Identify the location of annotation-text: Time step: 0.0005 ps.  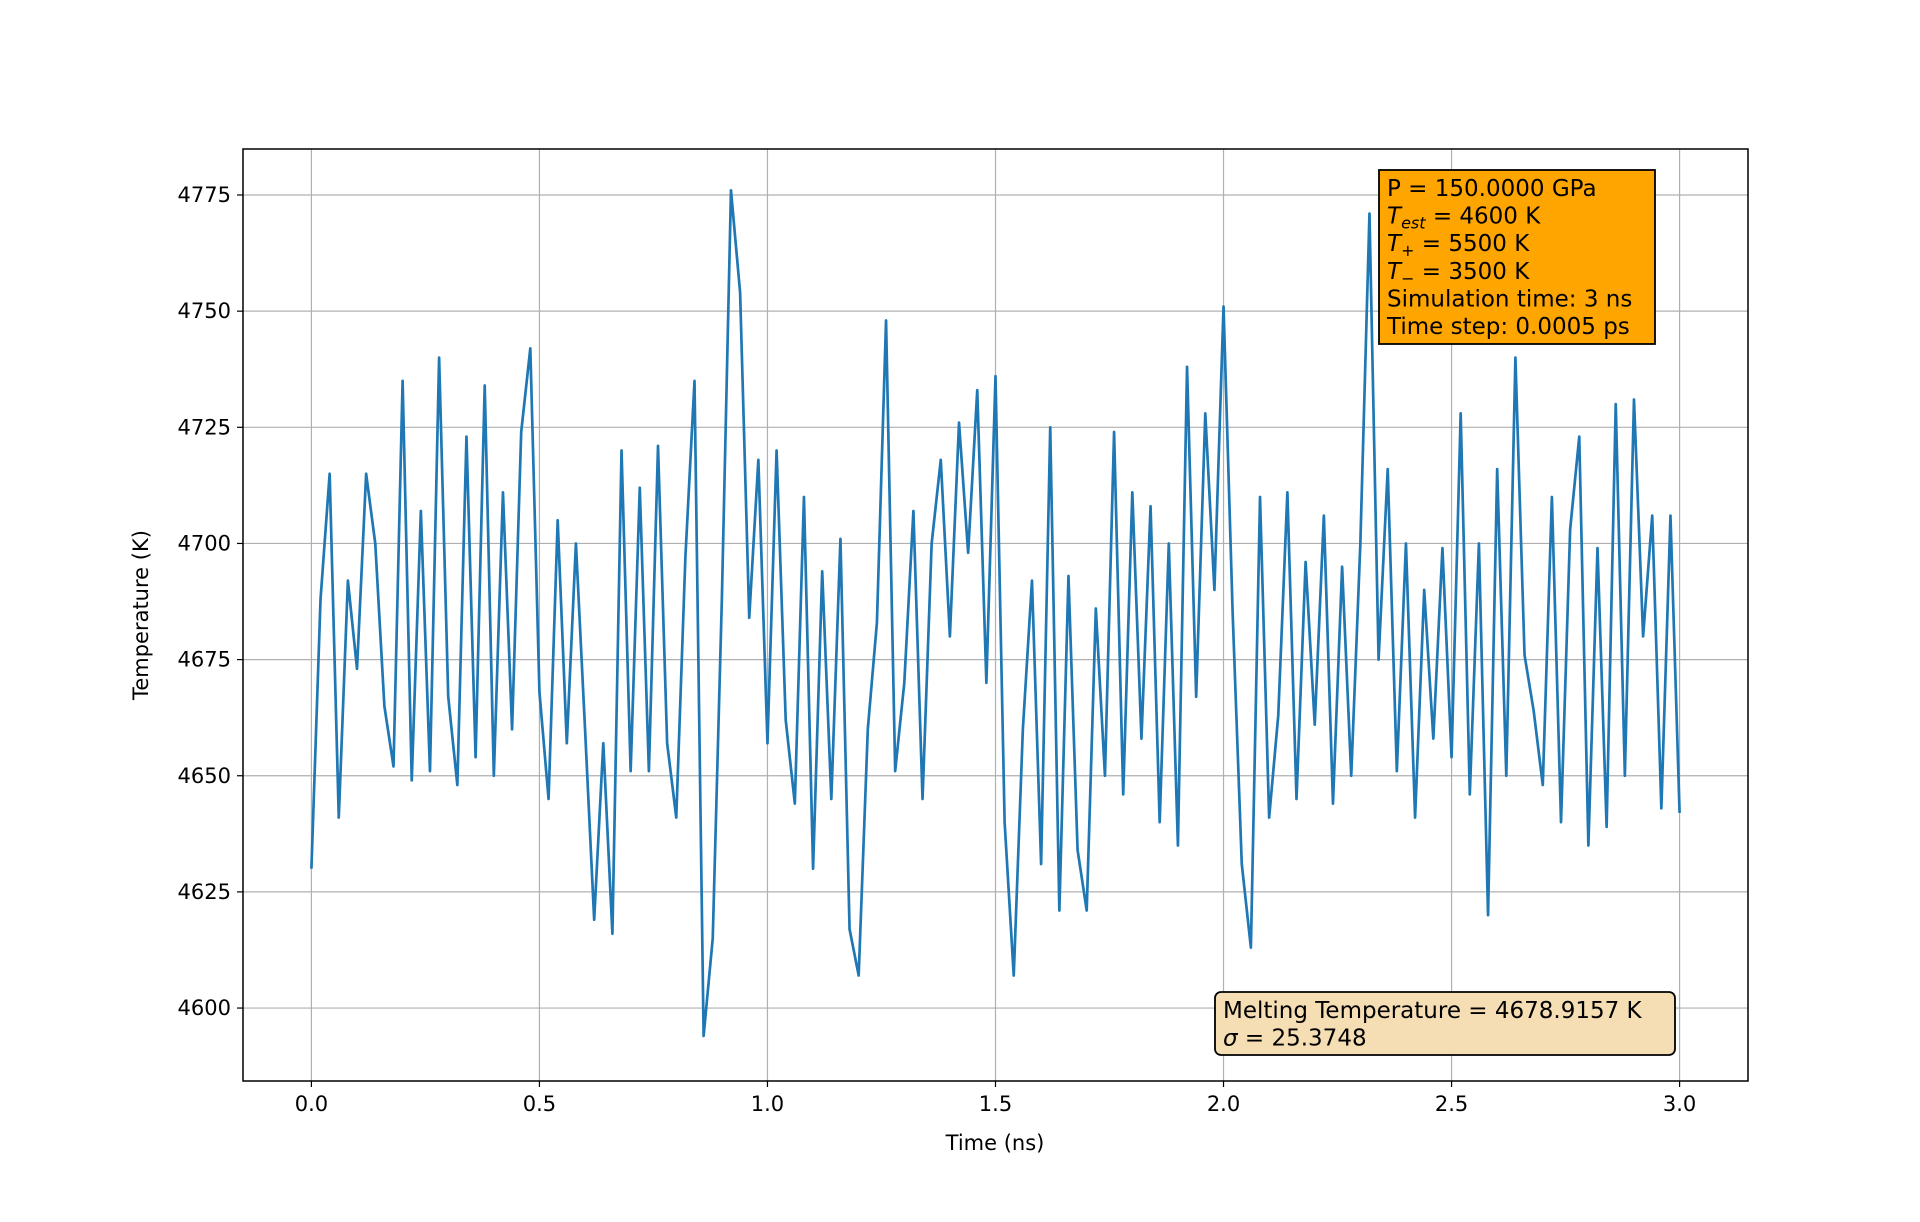
(1508, 327).